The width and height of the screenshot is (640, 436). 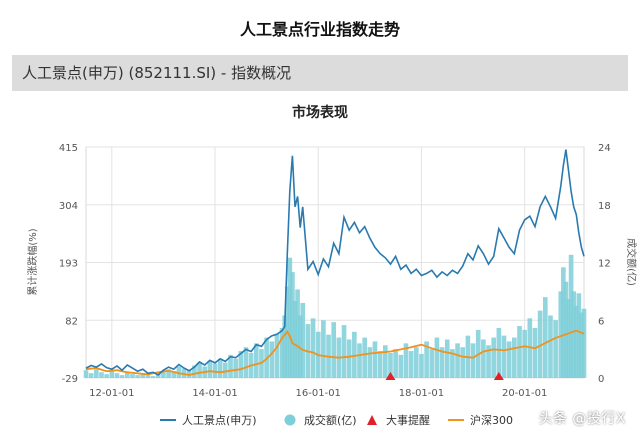 What do you see at coordinates (320, 73) in the screenshot?
I see `index-overview-header: 人工景点(申万) (852111.SI) - 指数概况` at bounding box center [320, 73].